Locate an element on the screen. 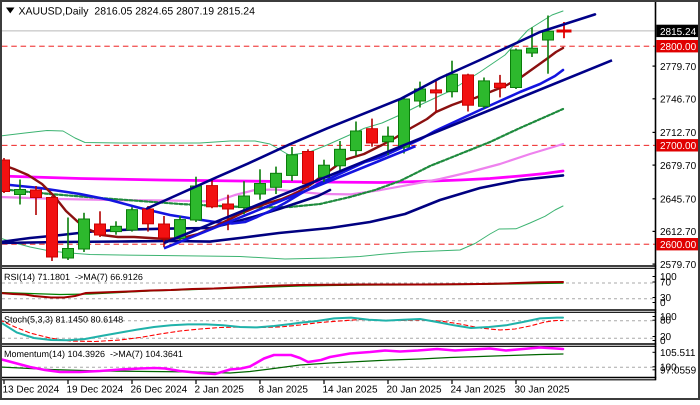 The image size is (700, 405). svg-text: 13 Dec 2024 is located at coordinates (31, 390).